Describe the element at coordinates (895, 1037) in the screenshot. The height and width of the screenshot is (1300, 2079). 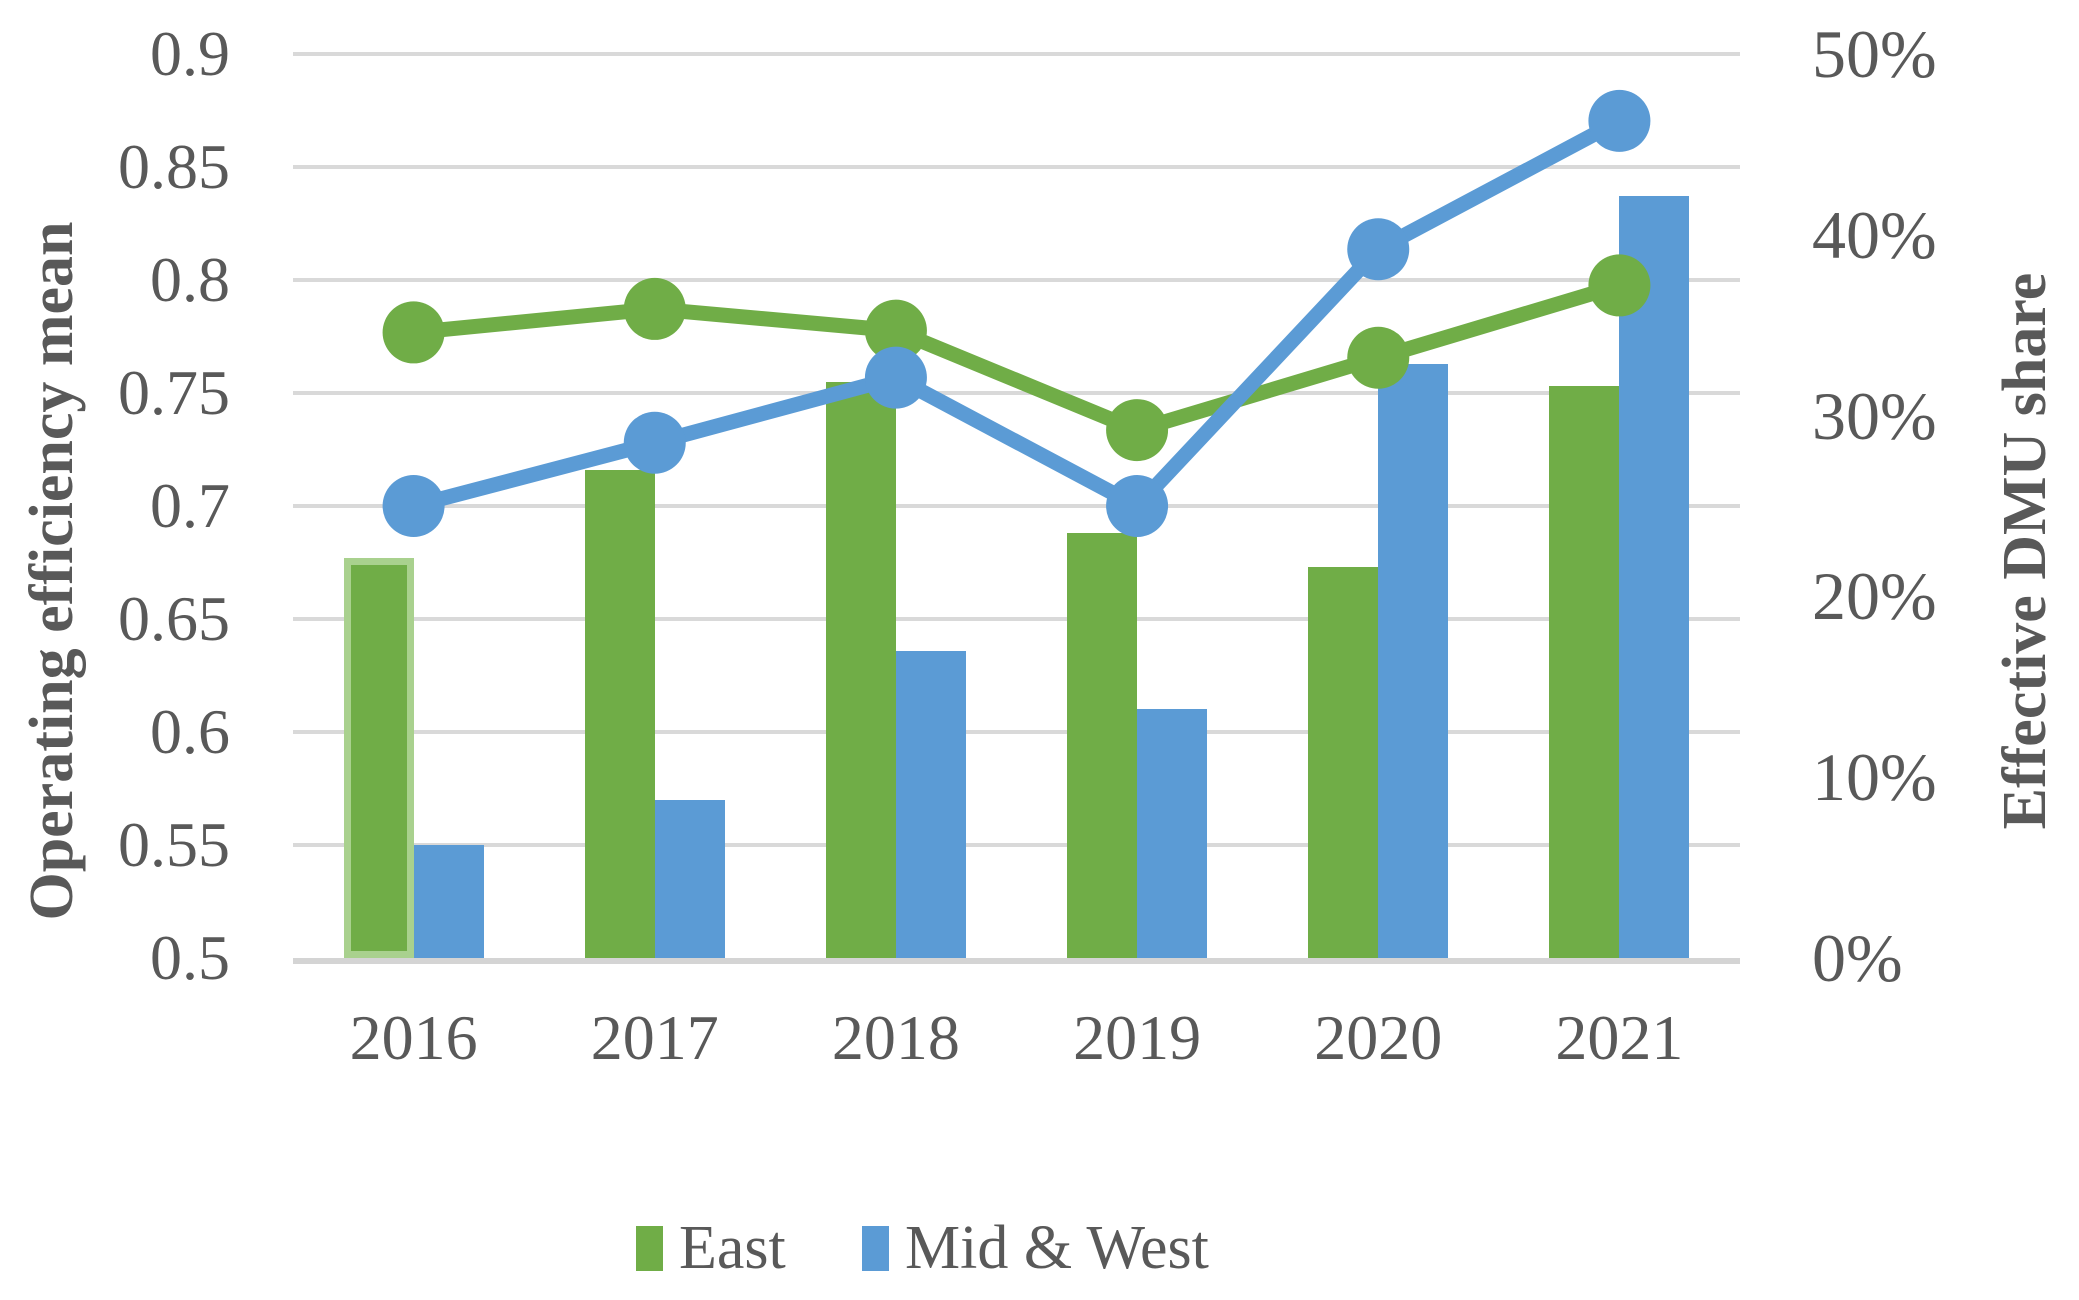
I see `x-axis-year-label: 2018` at that location.